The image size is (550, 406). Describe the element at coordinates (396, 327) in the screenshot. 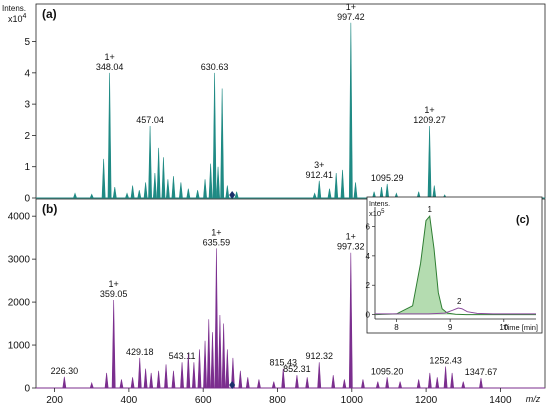

I see `inset-x-tick-label: 8` at that location.